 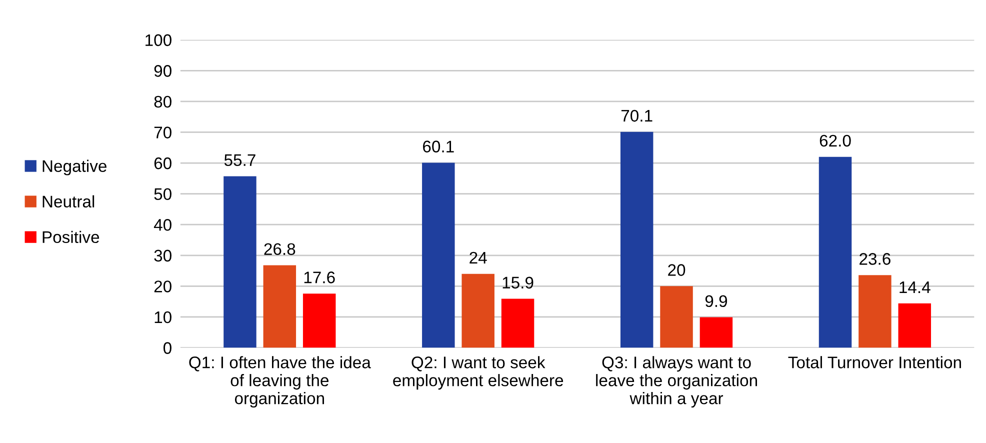 What do you see at coordinates (478, 373) in the screenshot?
I see `x-tick-label: Q2: I want to seek employment elsewhere` at bounding box center [478, 373].